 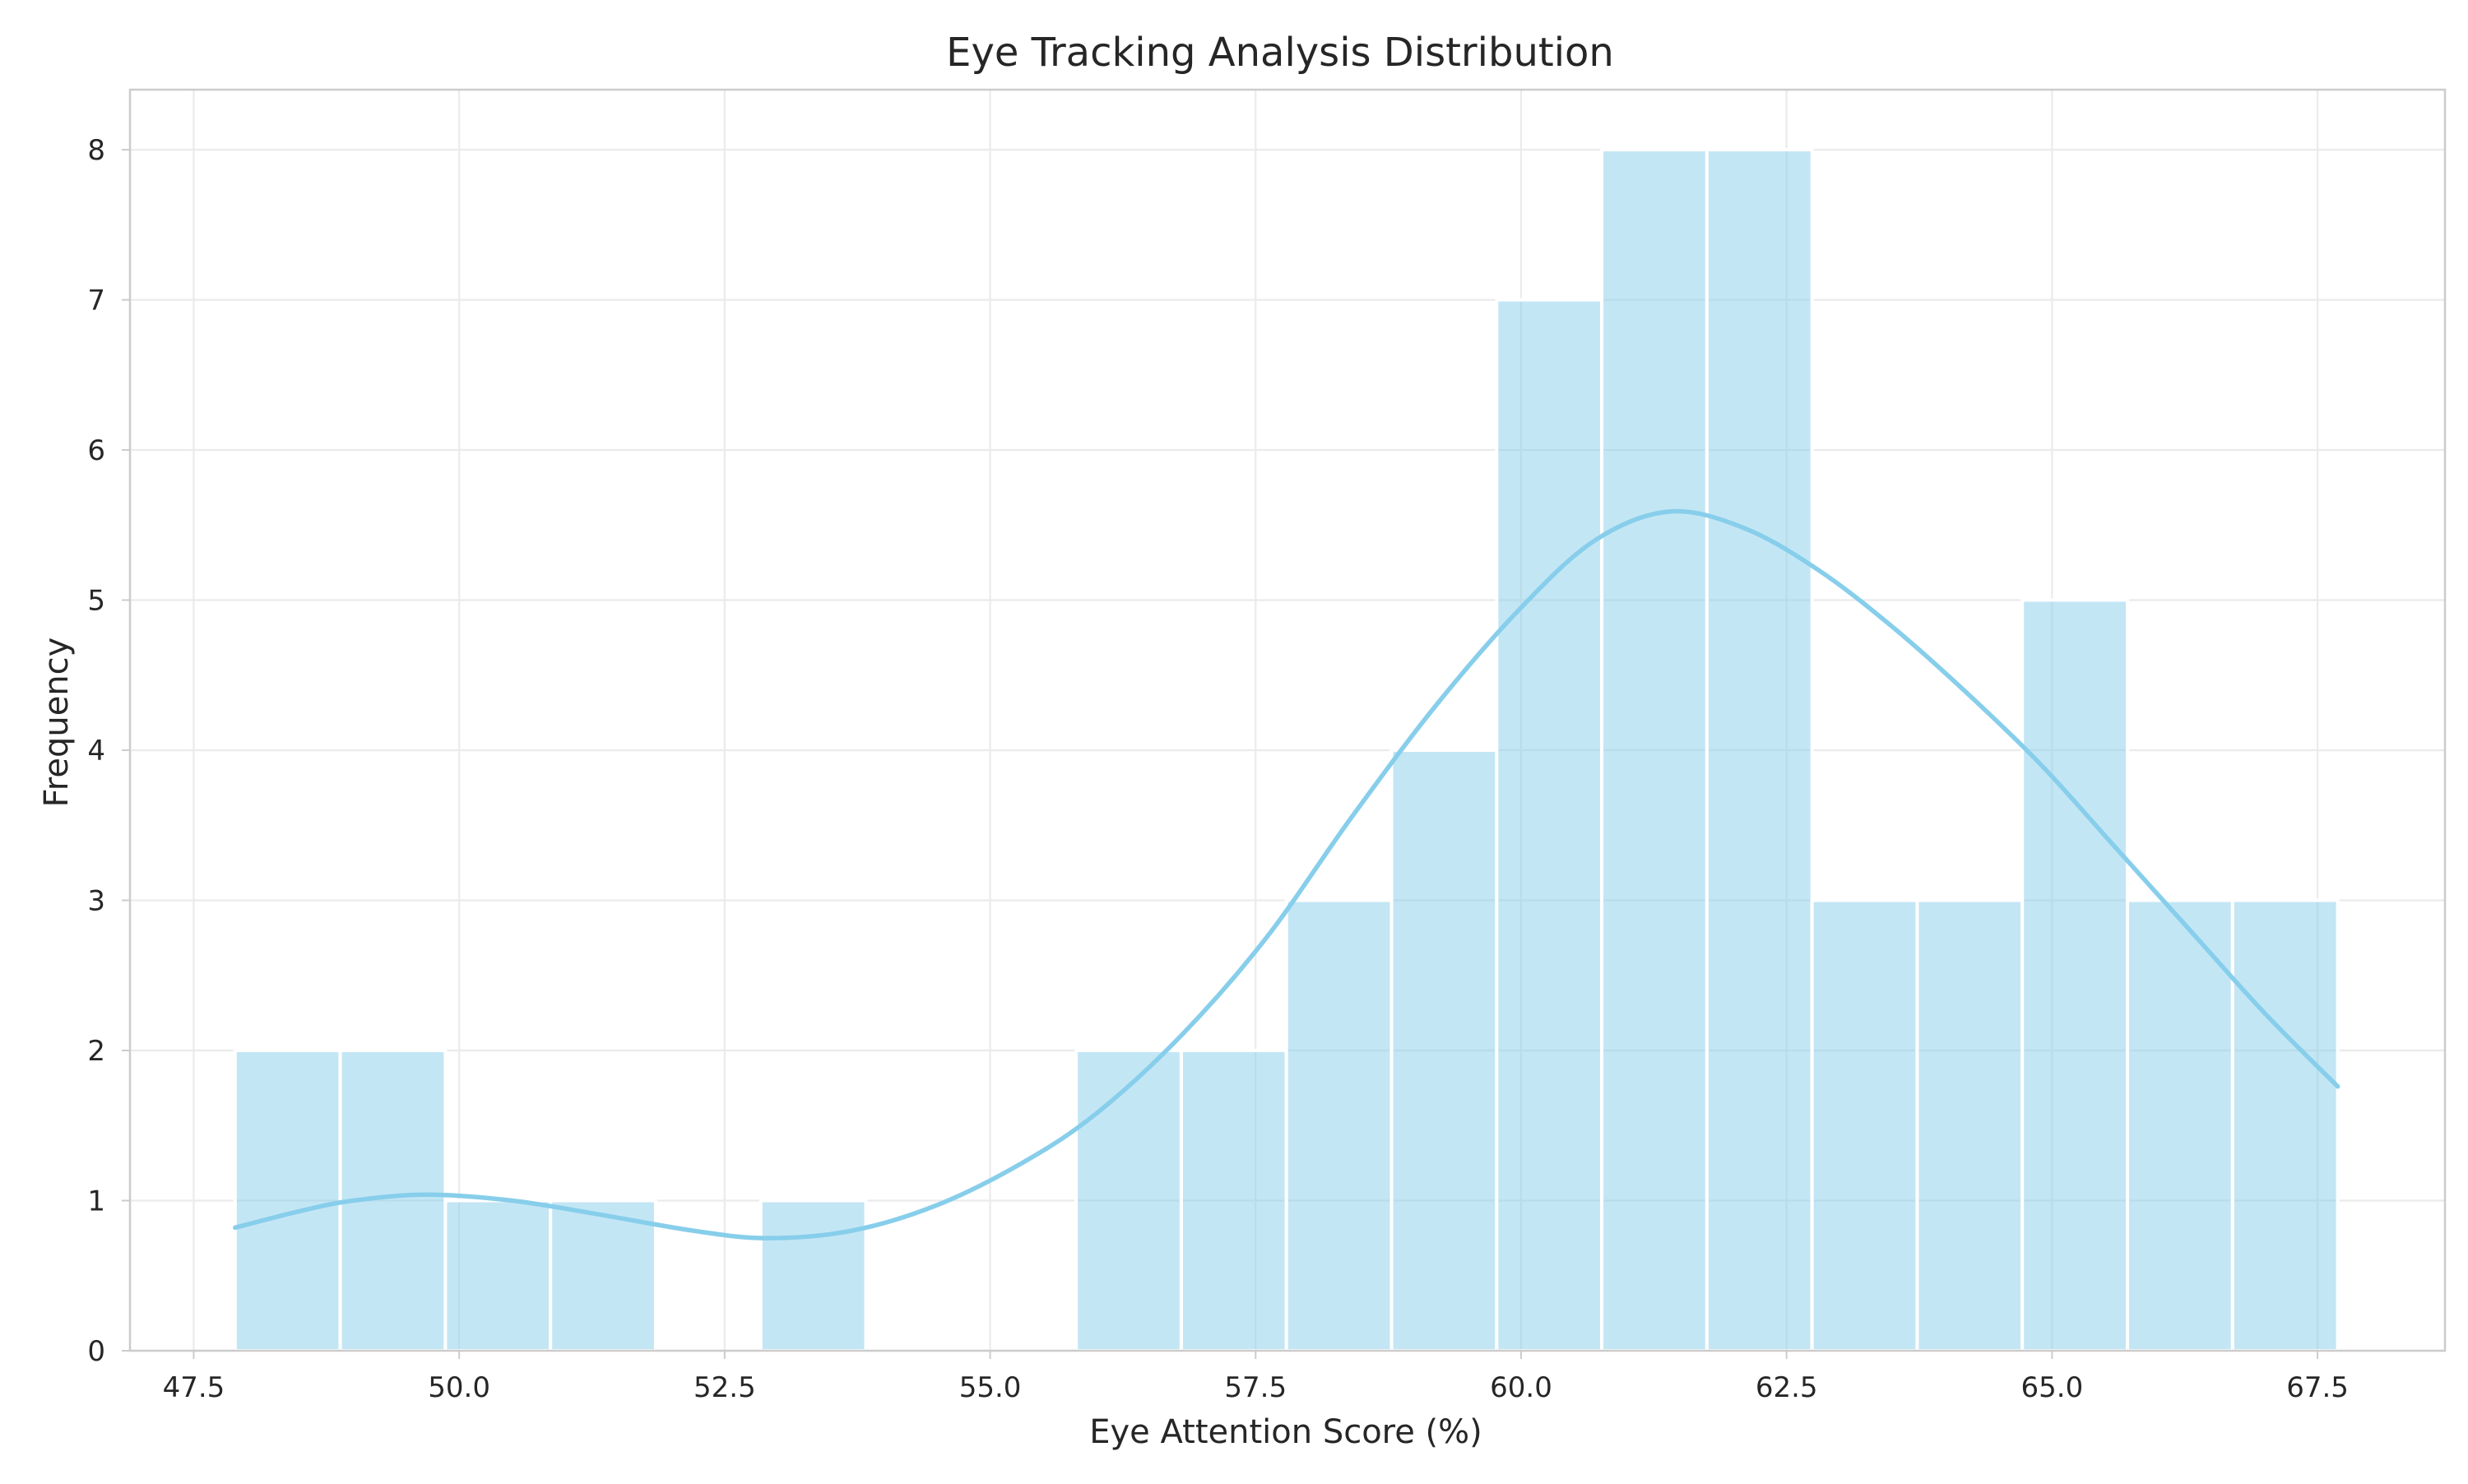 What do you see at coordinates (1521, 1387) in the screenshot?
I see `x-tick-label: 60.0` at bounding box center [1521, 1387].